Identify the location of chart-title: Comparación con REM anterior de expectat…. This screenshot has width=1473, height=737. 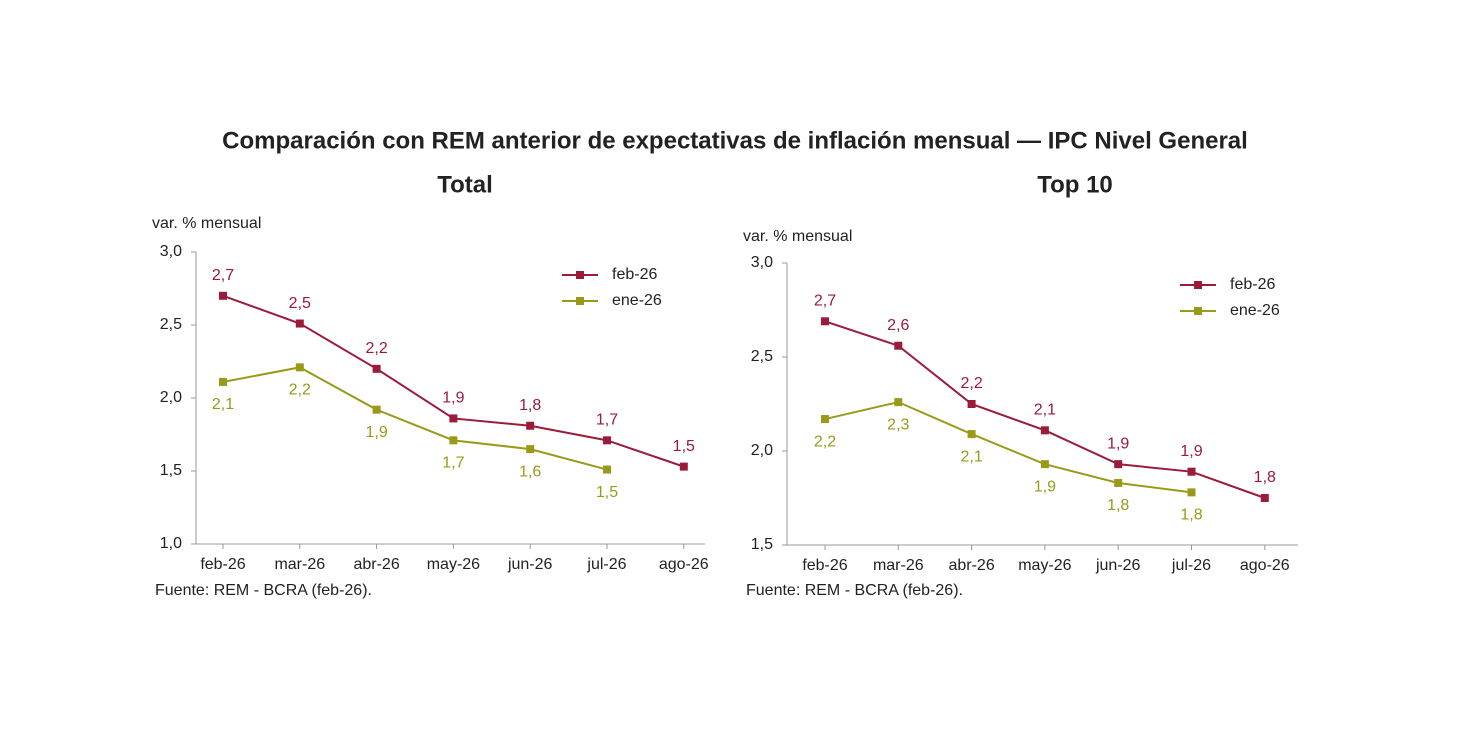
(735, 140).